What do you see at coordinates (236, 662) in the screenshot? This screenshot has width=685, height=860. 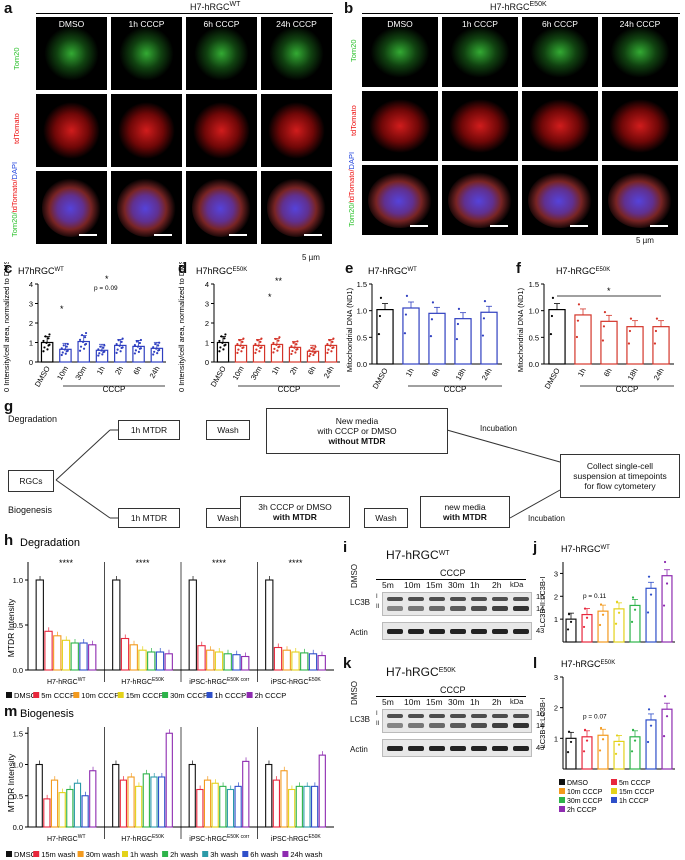 I see `h-bar-g2-s5` at bounding box center [236, 662].